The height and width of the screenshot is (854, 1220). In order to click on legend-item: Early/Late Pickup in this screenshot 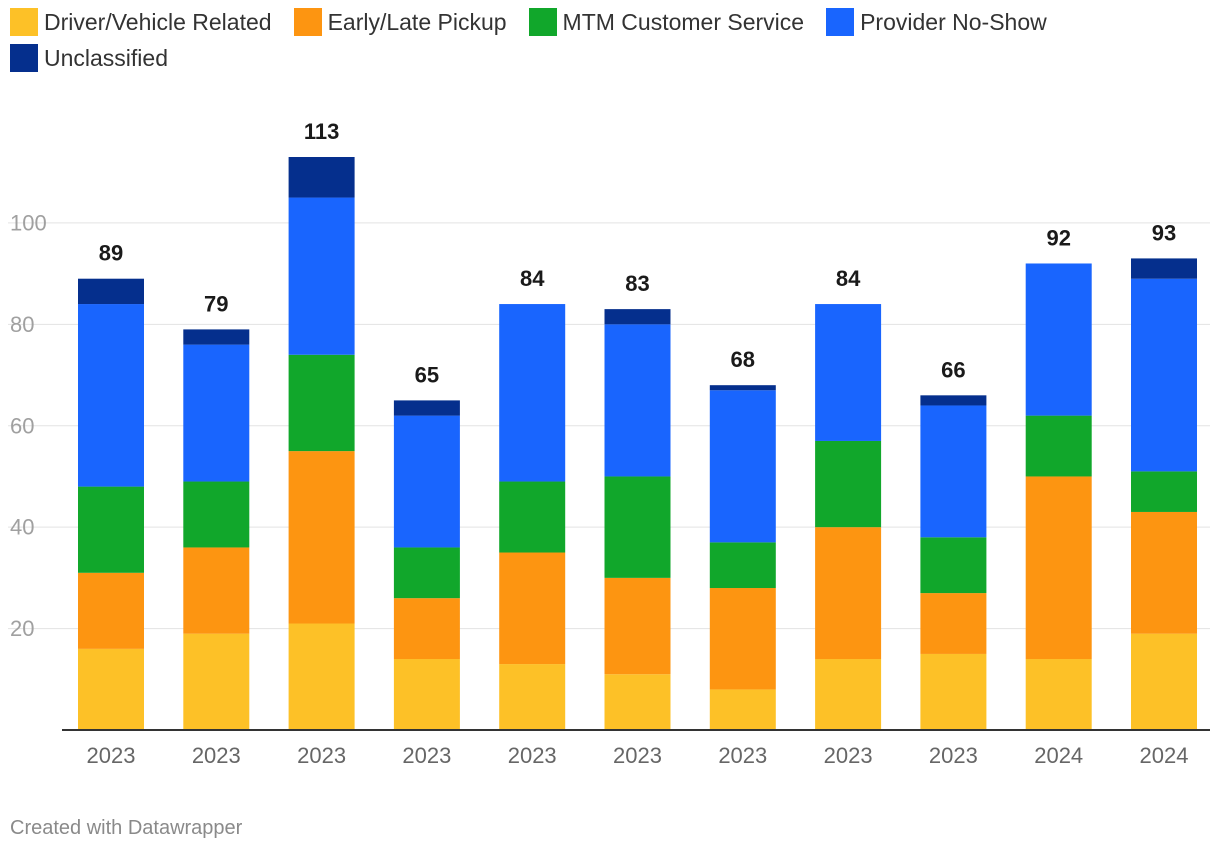, I will do `click(400, 22)`.